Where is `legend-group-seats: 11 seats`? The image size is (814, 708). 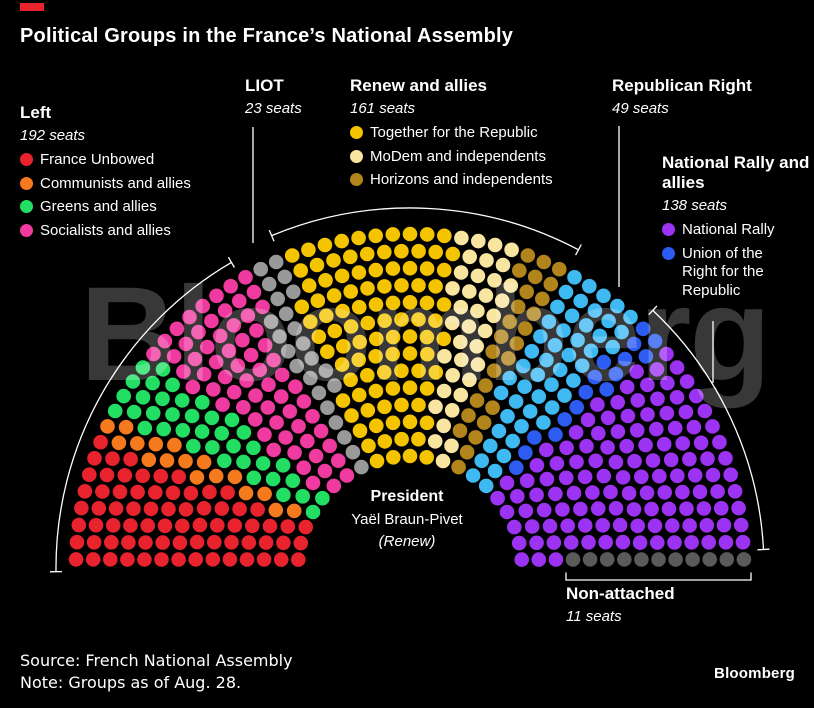 legend-group-seats: 11 seats is located at coordinates (594, 616).